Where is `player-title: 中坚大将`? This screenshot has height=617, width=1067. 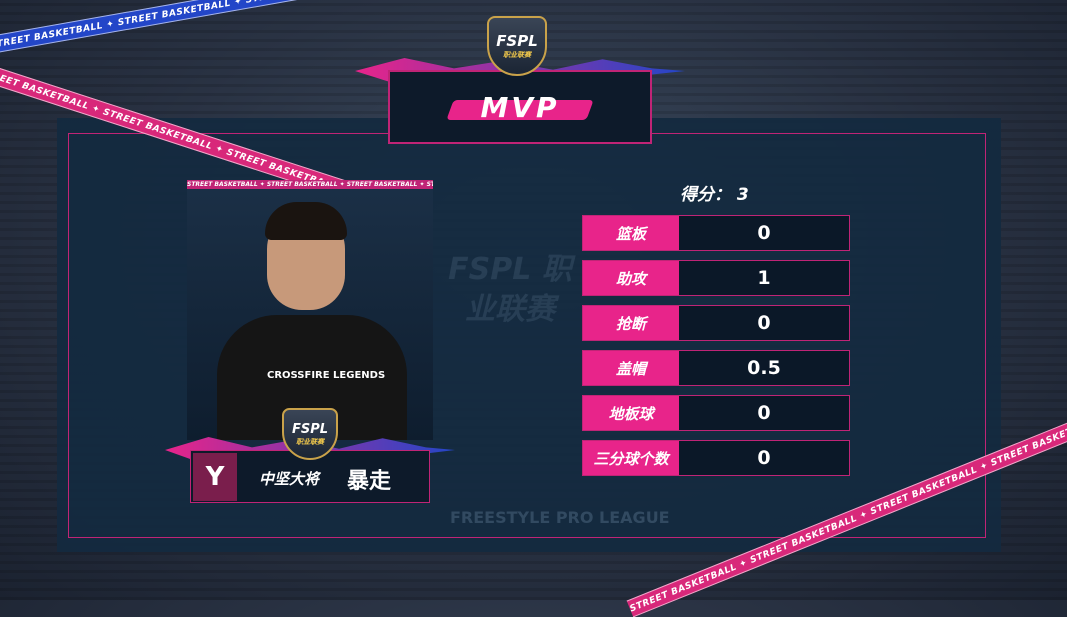
player-title: 中坚大将 is located at coordinates (289, 479).